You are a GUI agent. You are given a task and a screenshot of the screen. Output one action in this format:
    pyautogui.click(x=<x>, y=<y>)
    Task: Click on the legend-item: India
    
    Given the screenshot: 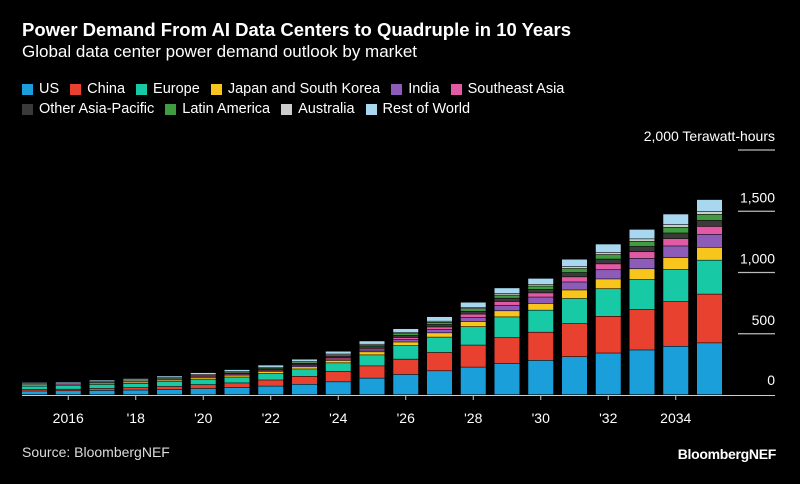 What is the action you would take?
    pyautogui.click(x=415, y=89)
    